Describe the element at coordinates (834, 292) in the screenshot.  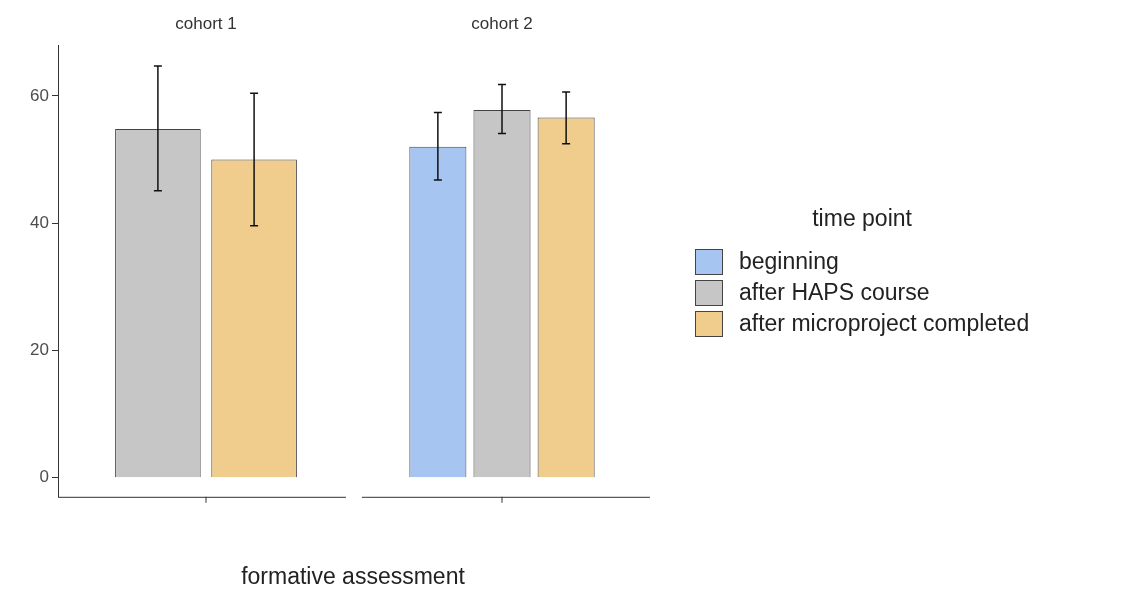
I see `legend-label: after HAPS course` at that location.